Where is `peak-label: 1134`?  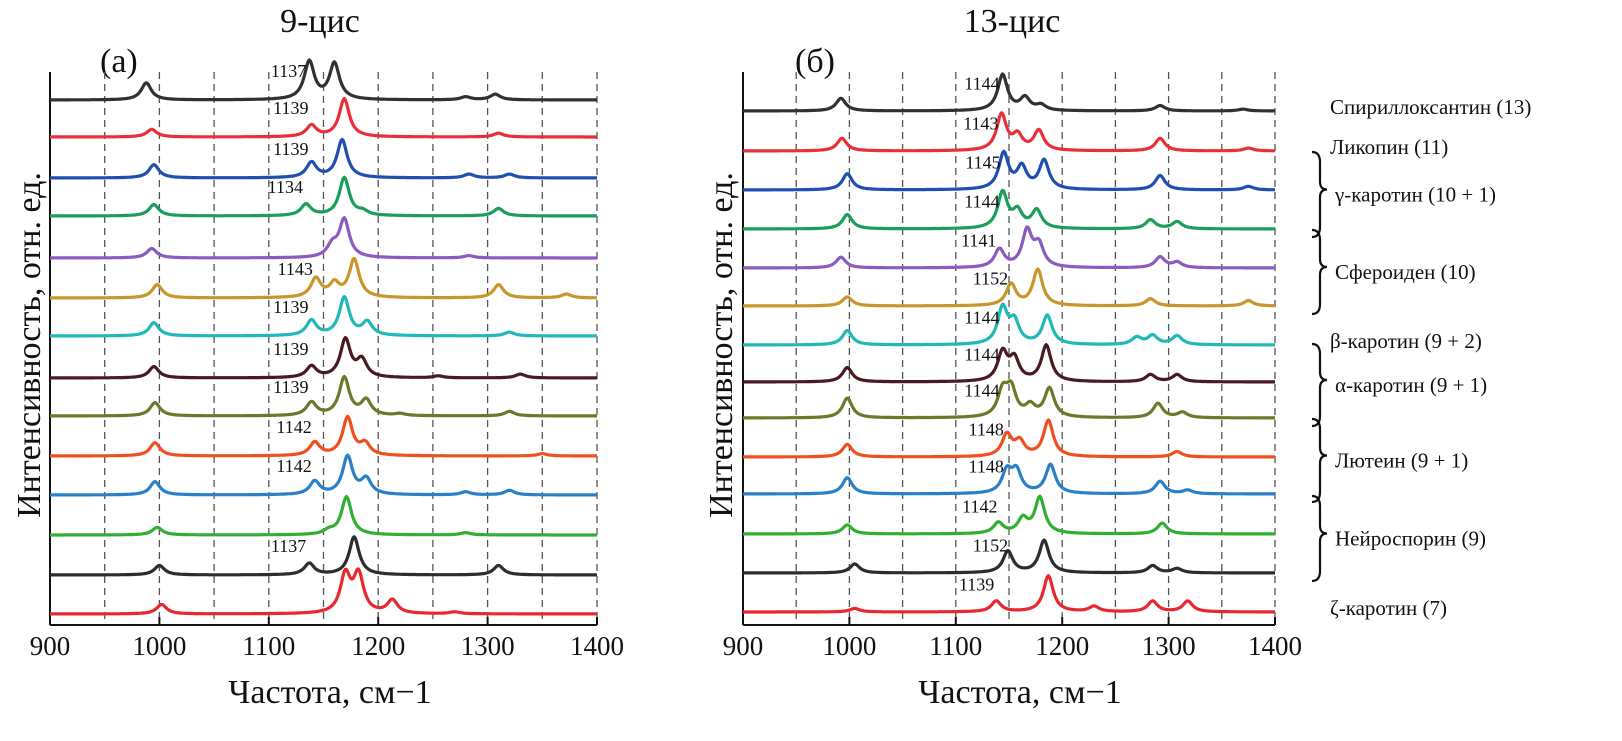 peak-label: 1134 is located at coordinates (285, 187).